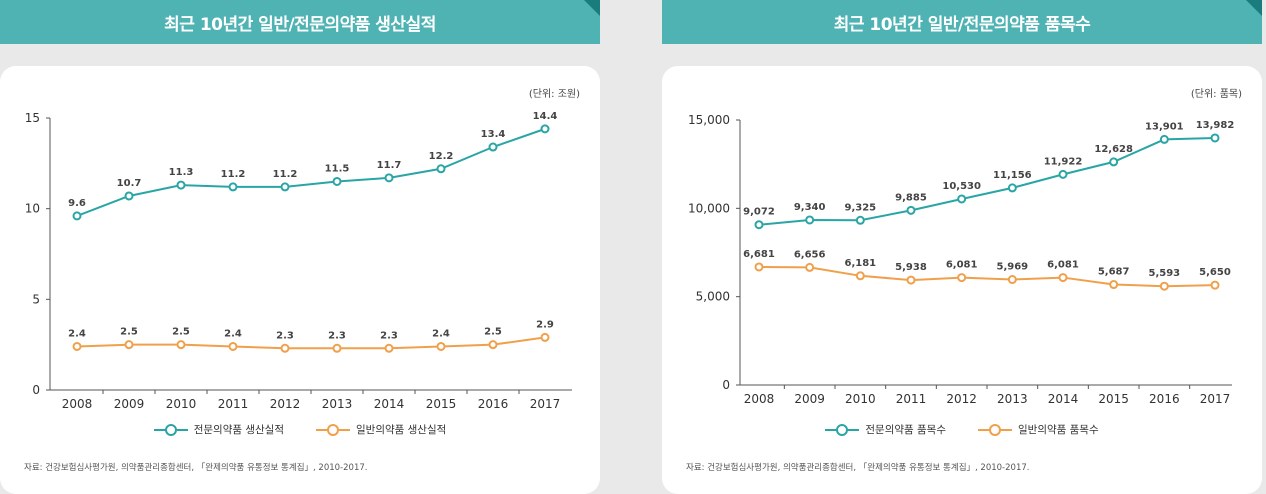  Describe the element at coordinates (810, 254) in the screenshot. I see `data-label: 6,656` at that location.